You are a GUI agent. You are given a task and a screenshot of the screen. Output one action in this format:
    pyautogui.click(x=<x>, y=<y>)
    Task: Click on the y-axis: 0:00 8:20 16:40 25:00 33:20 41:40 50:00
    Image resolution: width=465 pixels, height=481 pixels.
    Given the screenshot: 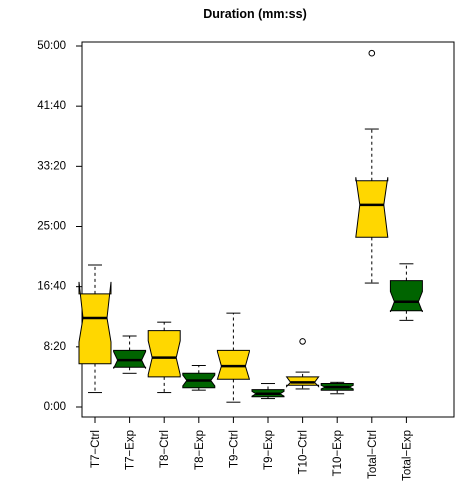 What is the action you would take?
    pyautogui.click(x=60, y=226)
    